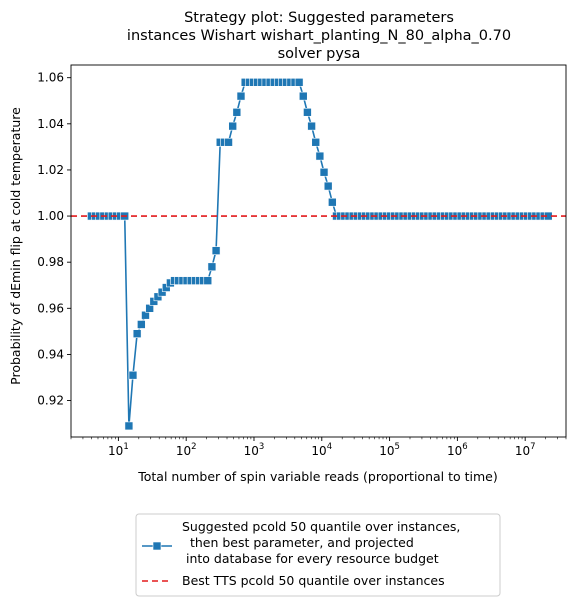 The width and height of the screenshot is (576, 605). Describe the element at coordinates (254, 450) in the screenshot. I see `x-tick-label: 10³` at that location.